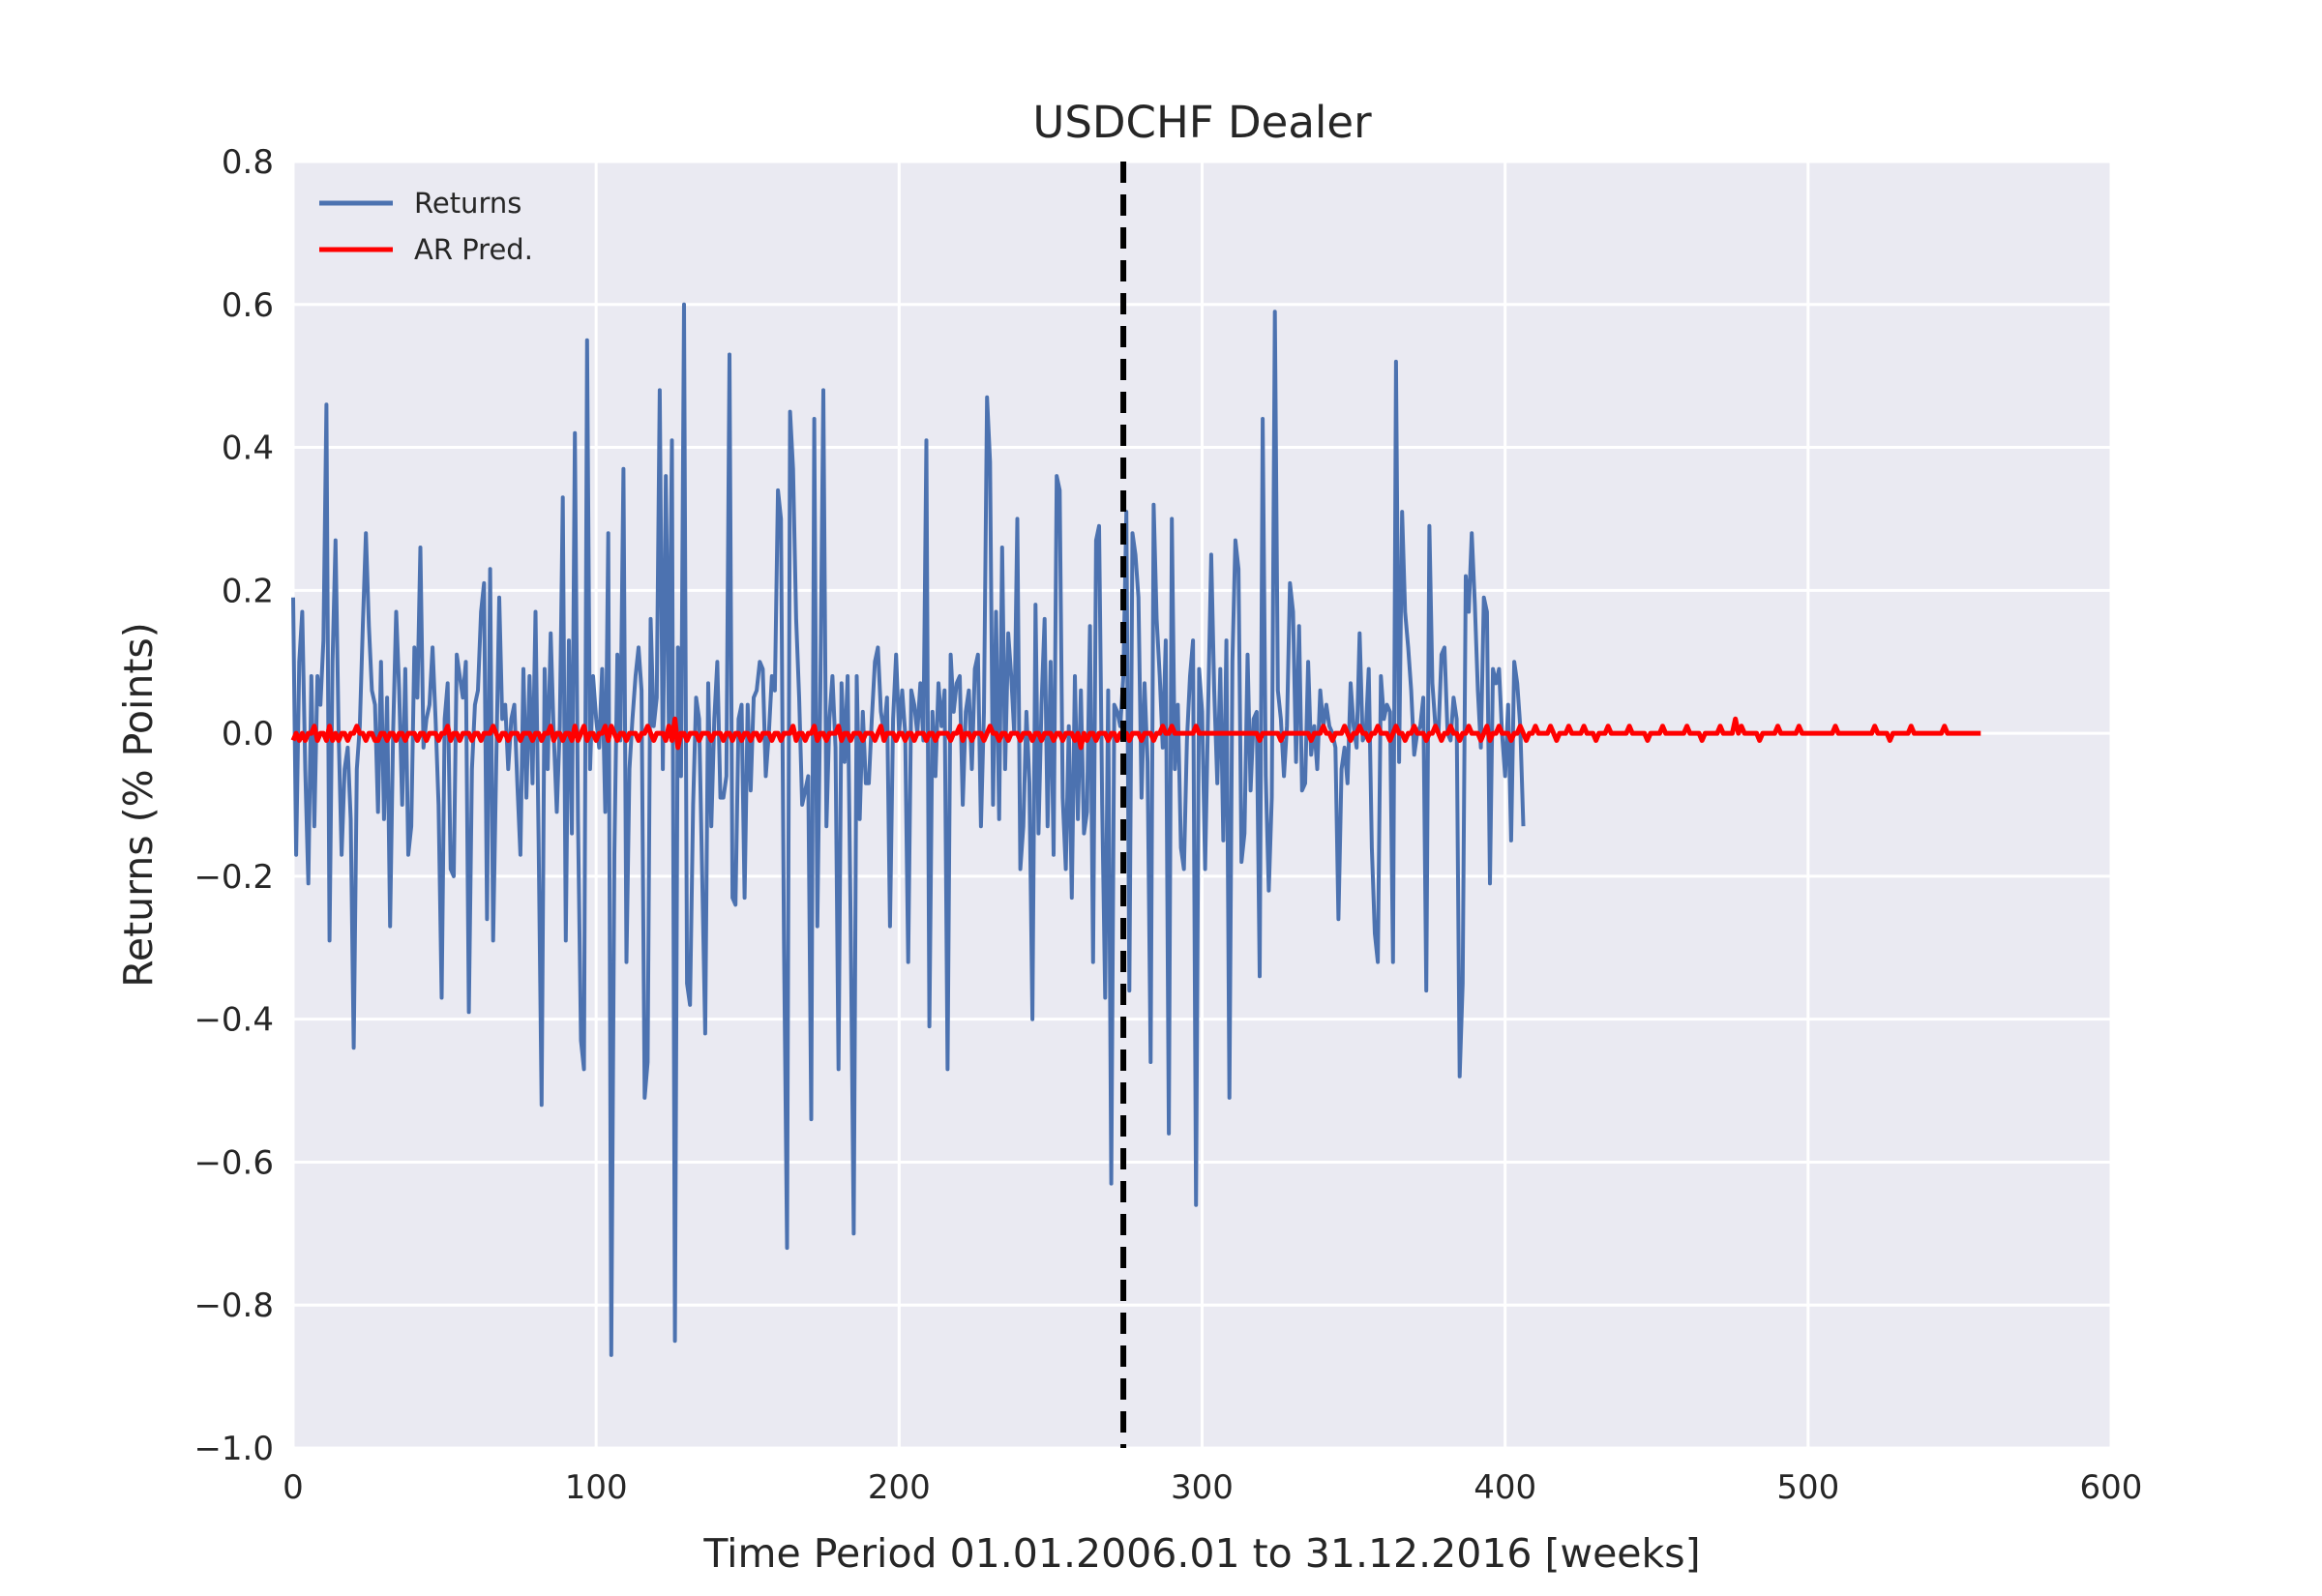 The width and height of the screenshot is (2322, 1596). I want to click on y-tick-label-0: −1.0, so click(234, 1449).